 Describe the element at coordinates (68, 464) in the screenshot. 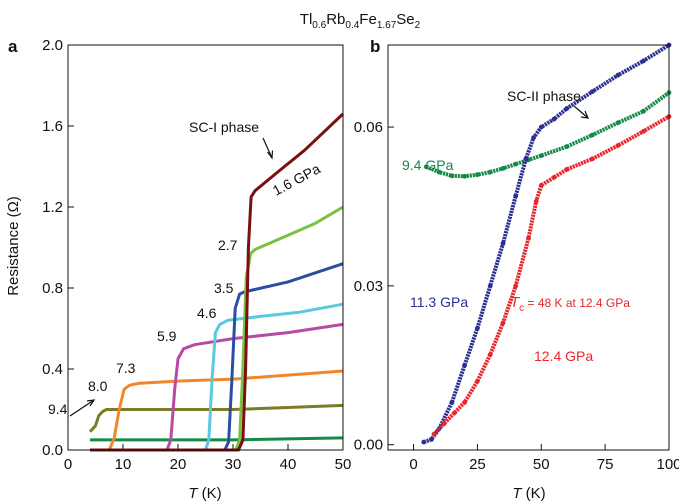

I see `a-xtick-label: 0` at that location.